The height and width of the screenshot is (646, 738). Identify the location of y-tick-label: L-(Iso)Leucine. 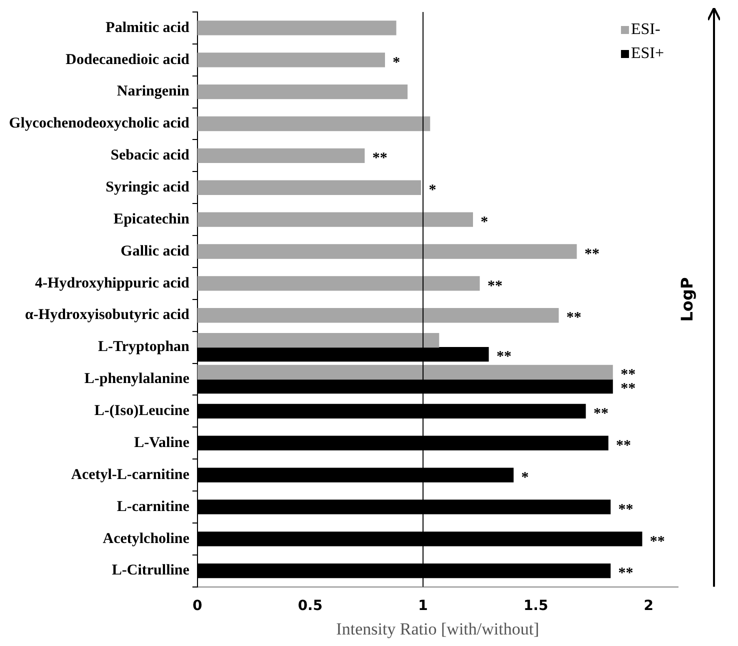
(142, 411).